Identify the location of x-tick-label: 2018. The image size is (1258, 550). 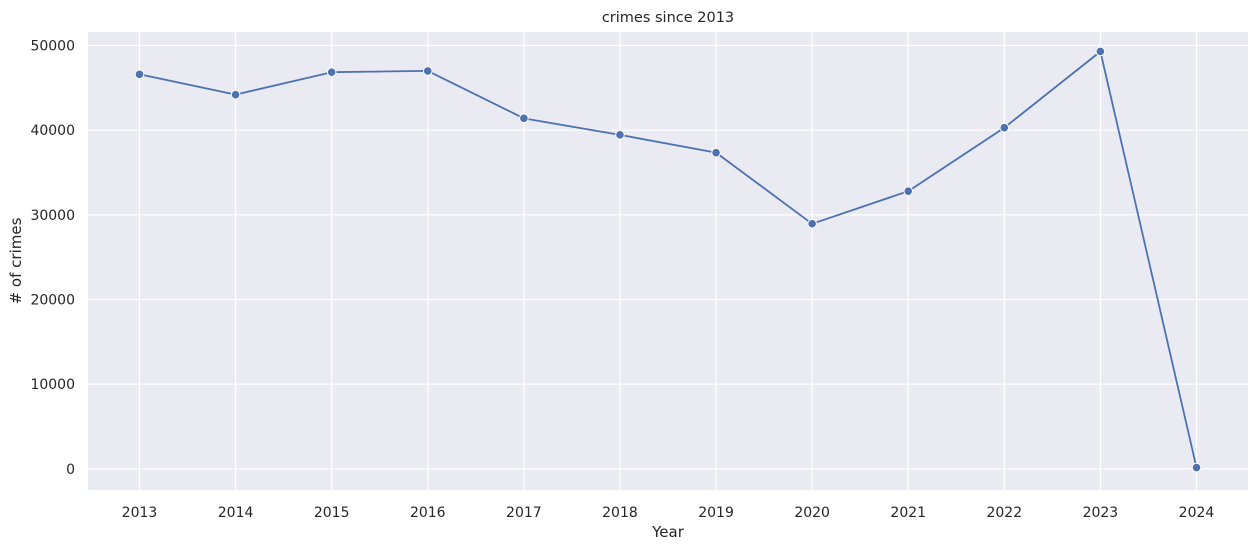
(620, 513).